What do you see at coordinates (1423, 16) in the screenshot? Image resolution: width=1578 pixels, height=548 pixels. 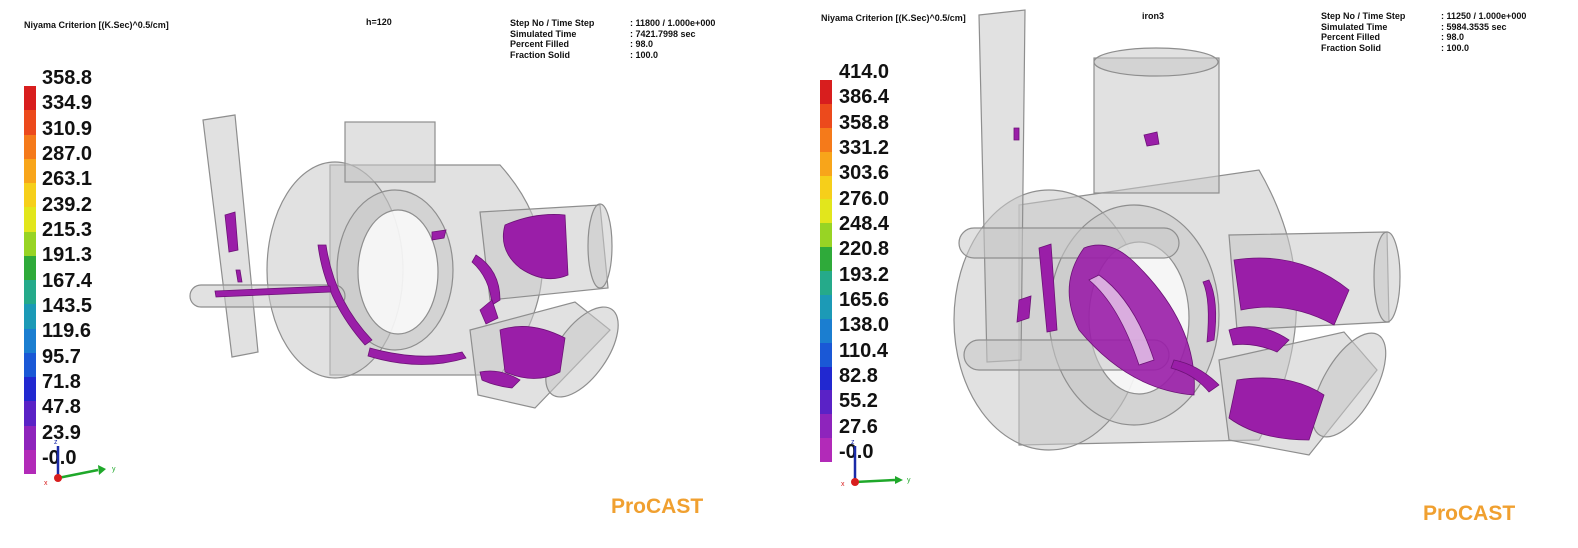 I see `info-row: Step No / Time Step: 11250 / 1.000e+000` at bounding box center [1423, 16].